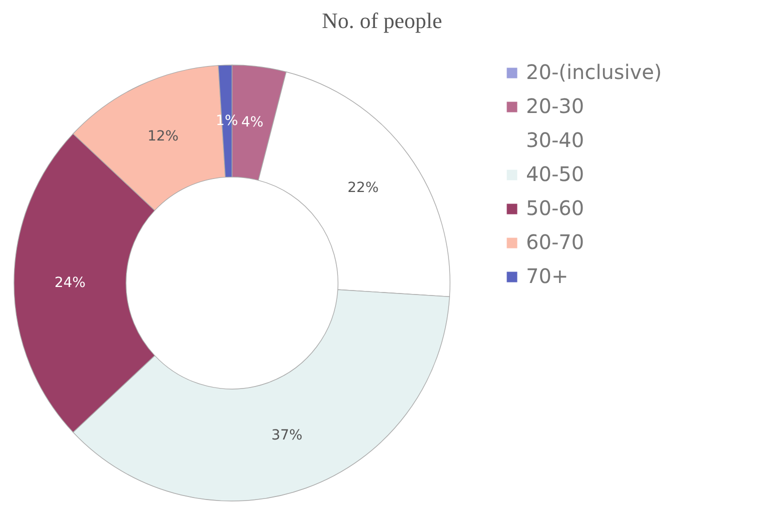  Describe the element at coordinates (363, 188) in the screenshot. I see `data-label: 22%` at that location.